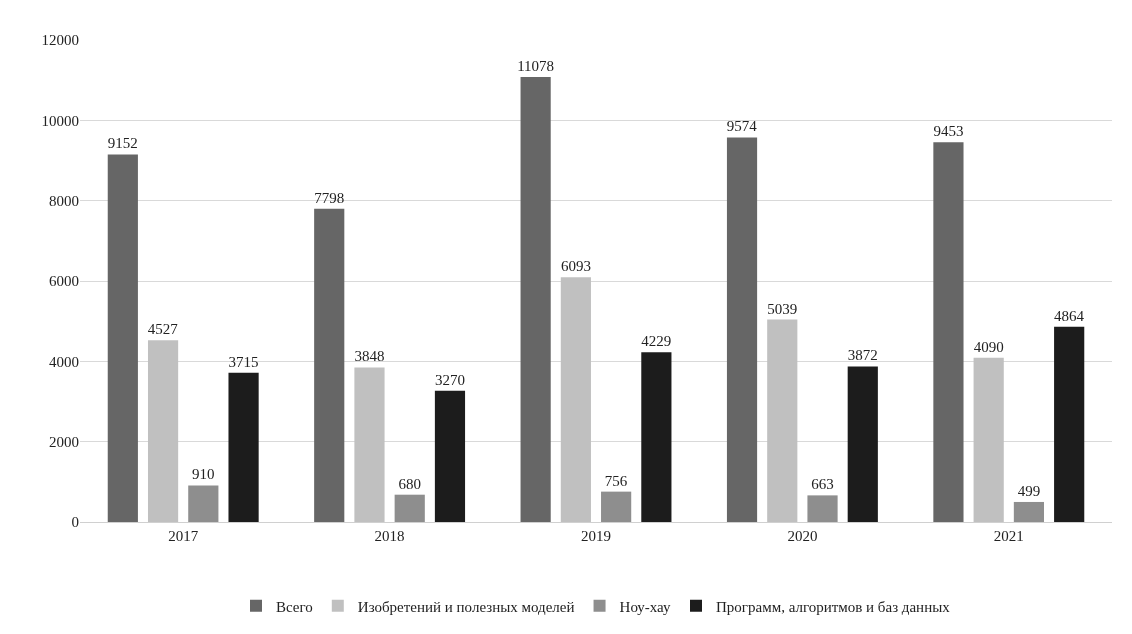 The height and width of the screenshot is (634, 1132). I want to click on data-label: 9152, so click(122, 143).